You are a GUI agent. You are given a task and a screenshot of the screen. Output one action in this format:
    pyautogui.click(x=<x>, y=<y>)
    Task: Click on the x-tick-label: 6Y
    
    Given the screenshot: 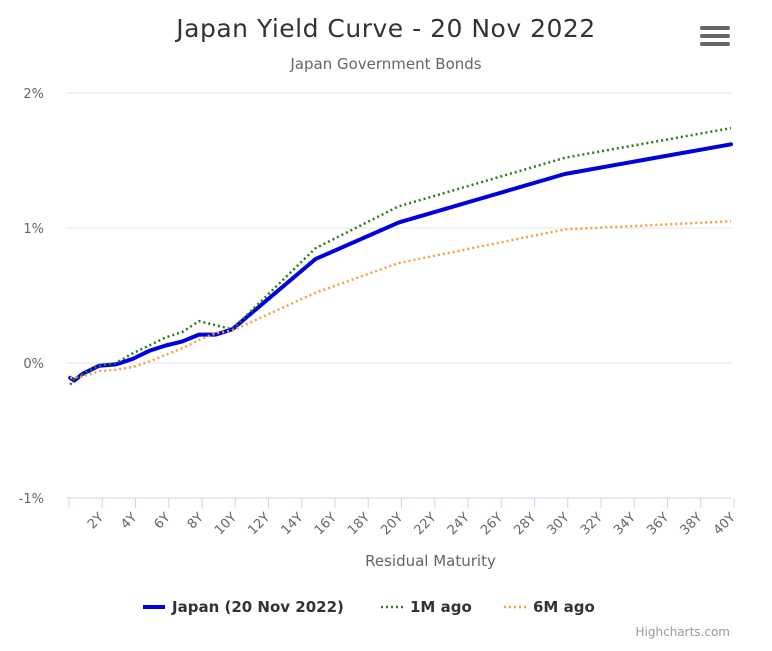 What is the action you would take?
    pyautogui.click(x=163, y=521)
    